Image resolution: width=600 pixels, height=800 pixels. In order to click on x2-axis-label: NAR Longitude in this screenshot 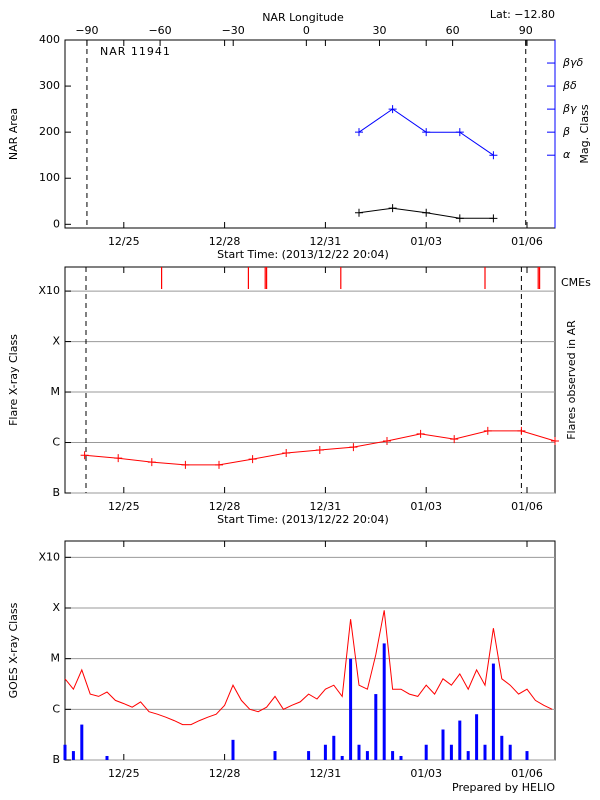, I will do `click(303, 17)`.